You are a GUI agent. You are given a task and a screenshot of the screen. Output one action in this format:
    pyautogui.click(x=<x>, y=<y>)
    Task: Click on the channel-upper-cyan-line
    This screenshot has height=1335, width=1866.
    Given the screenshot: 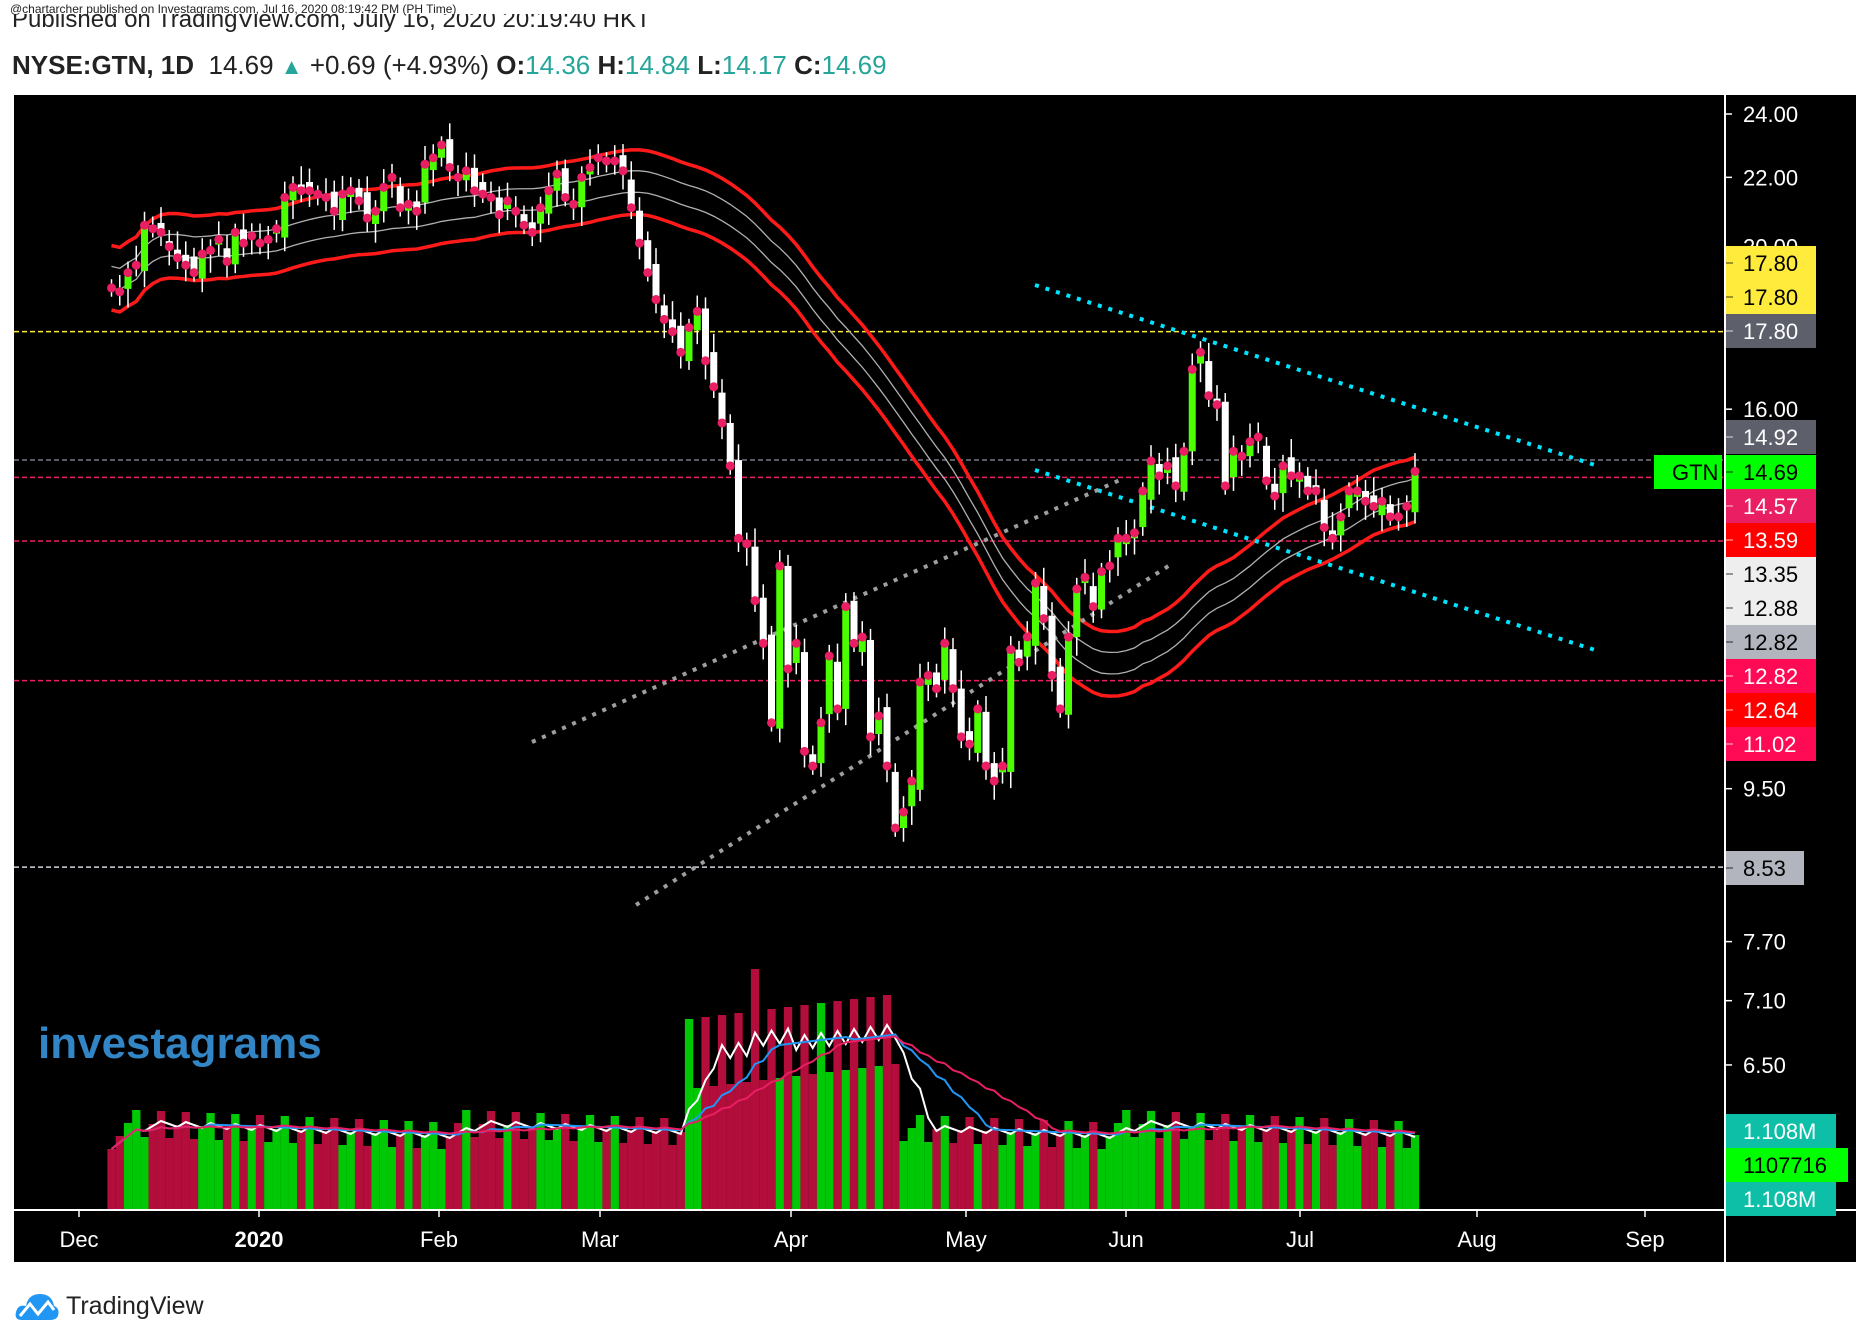 What is the action you would take?
    pyautogui.click(x=1315, y=375)
    